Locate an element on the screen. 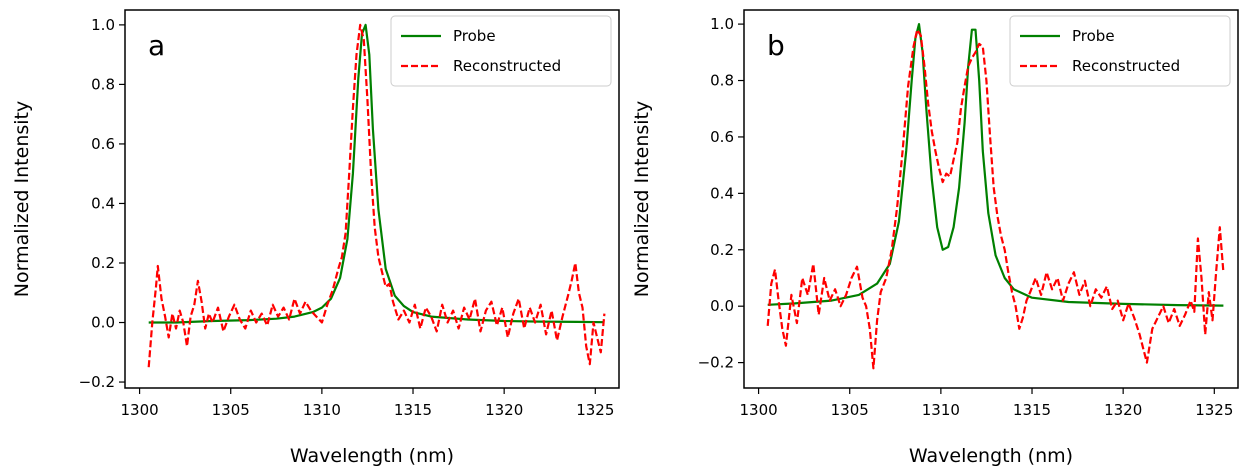  panel-label: b is located at coordinates (776, 45).